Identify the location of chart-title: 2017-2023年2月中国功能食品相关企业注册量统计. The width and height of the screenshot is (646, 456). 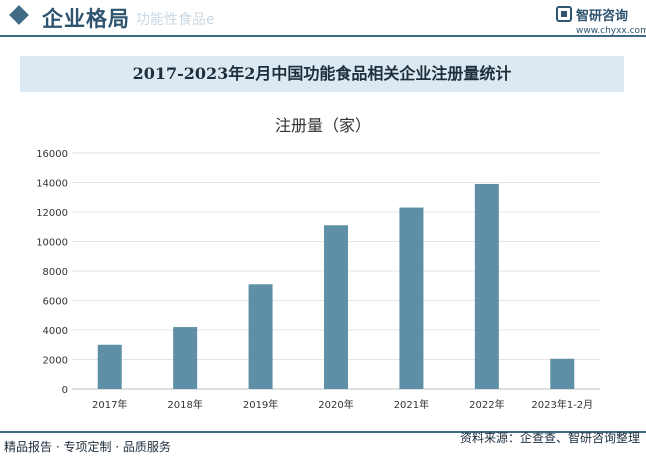
(322, 73).